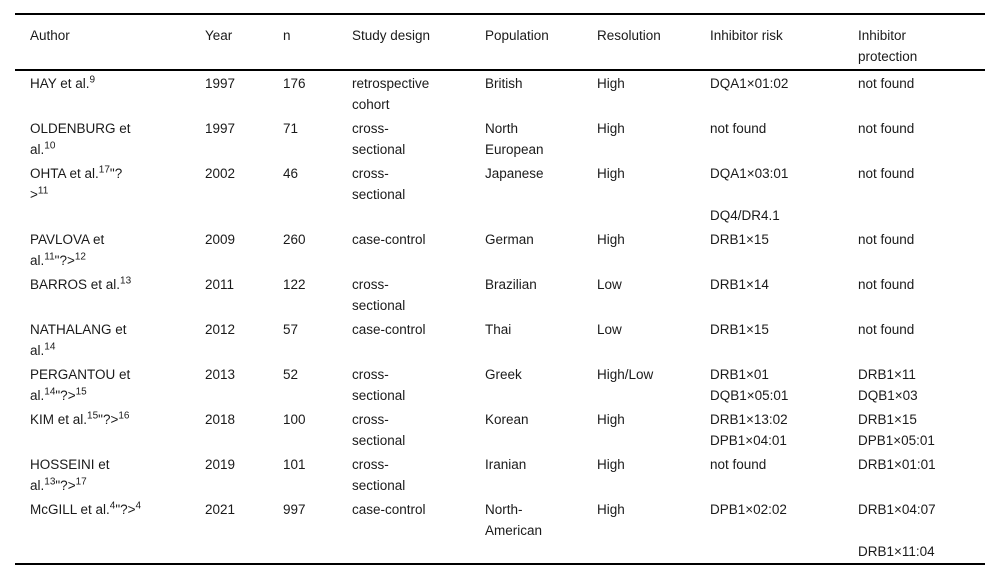 The image size is (1000, 577). I want to click on cell-author: HAY et al.9, so click(63, 82).